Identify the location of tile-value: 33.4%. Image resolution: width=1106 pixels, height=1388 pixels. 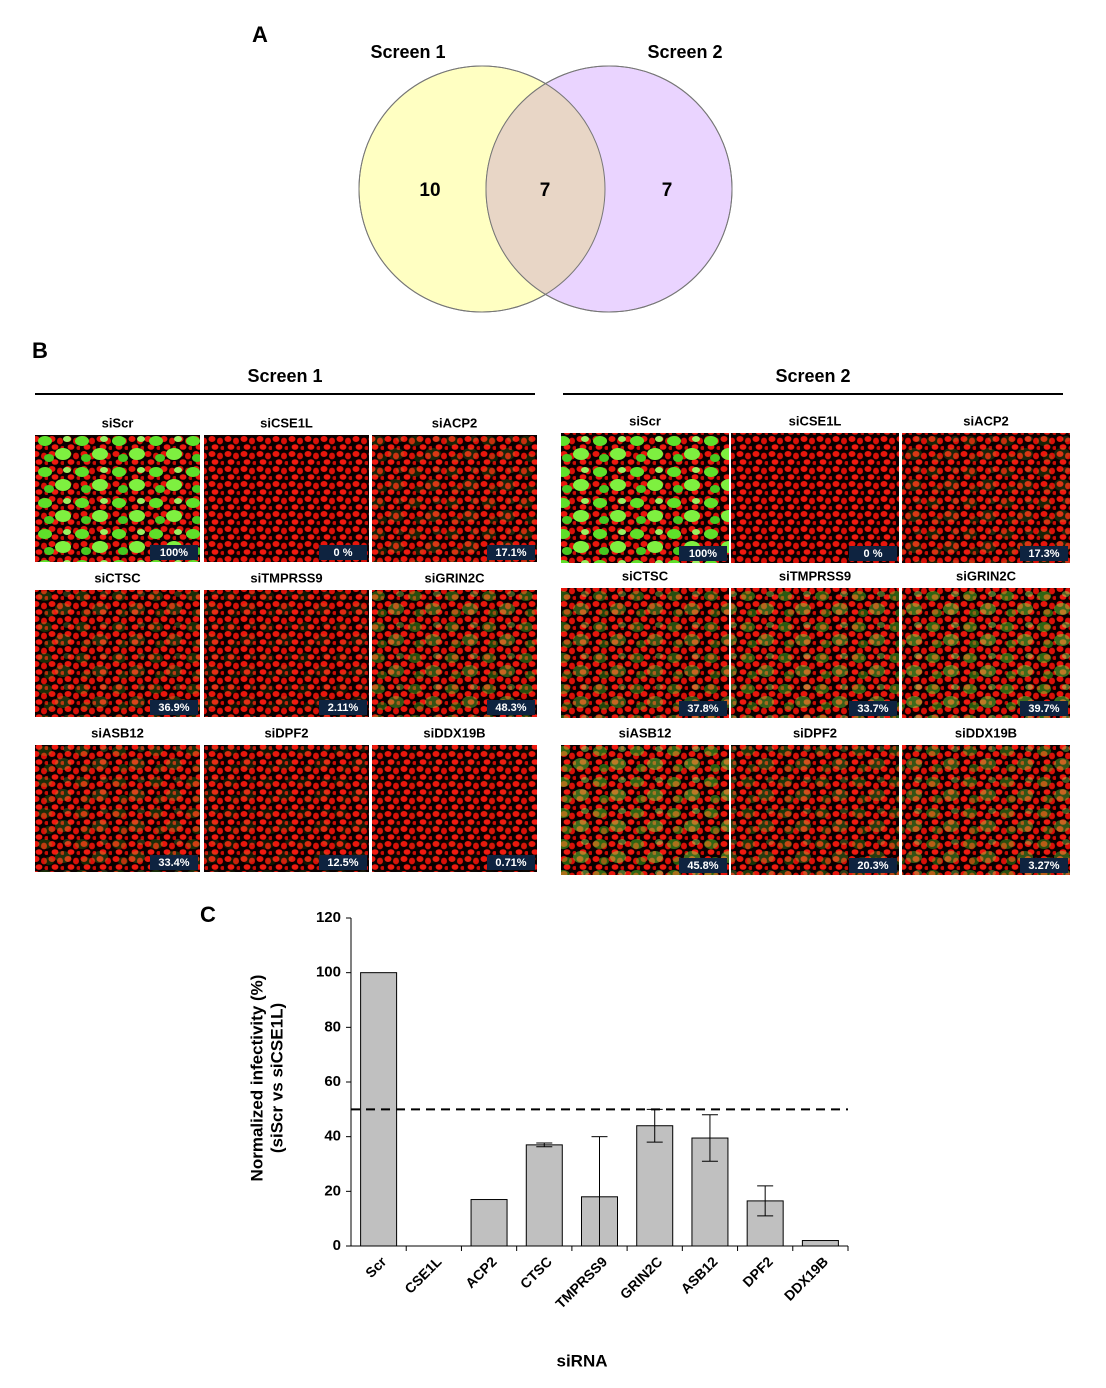
(173, 863).